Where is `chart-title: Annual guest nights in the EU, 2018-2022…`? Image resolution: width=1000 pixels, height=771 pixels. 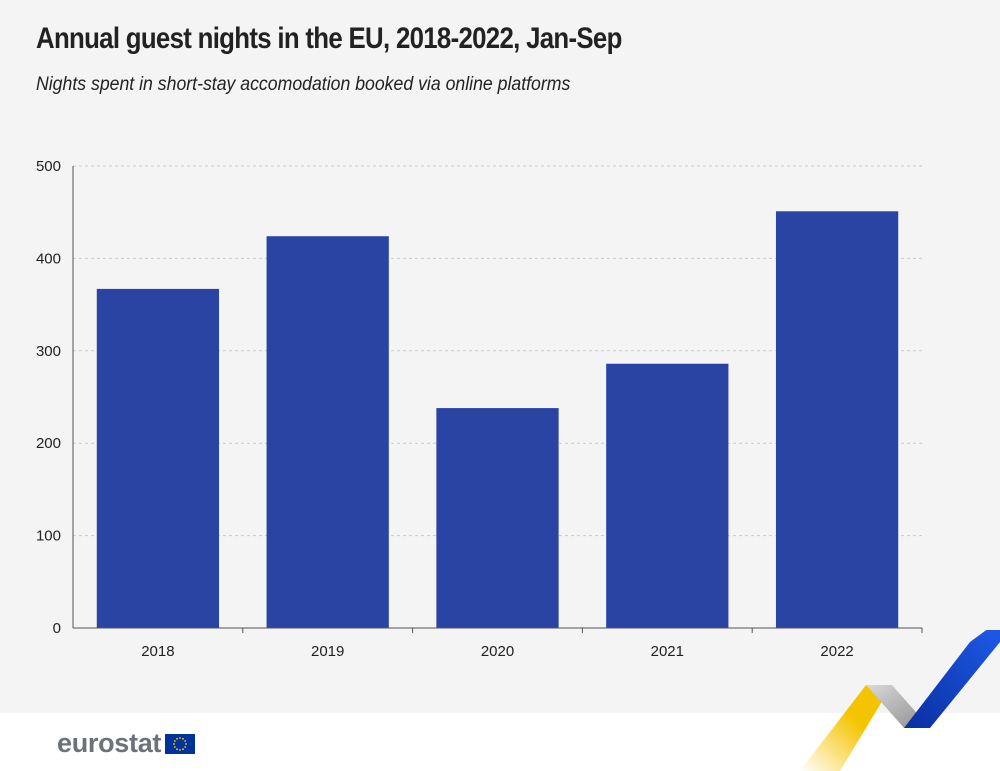 chart-title: Annual guest nights in the EU, 2018-2022… is located at coordinates (329, 38).